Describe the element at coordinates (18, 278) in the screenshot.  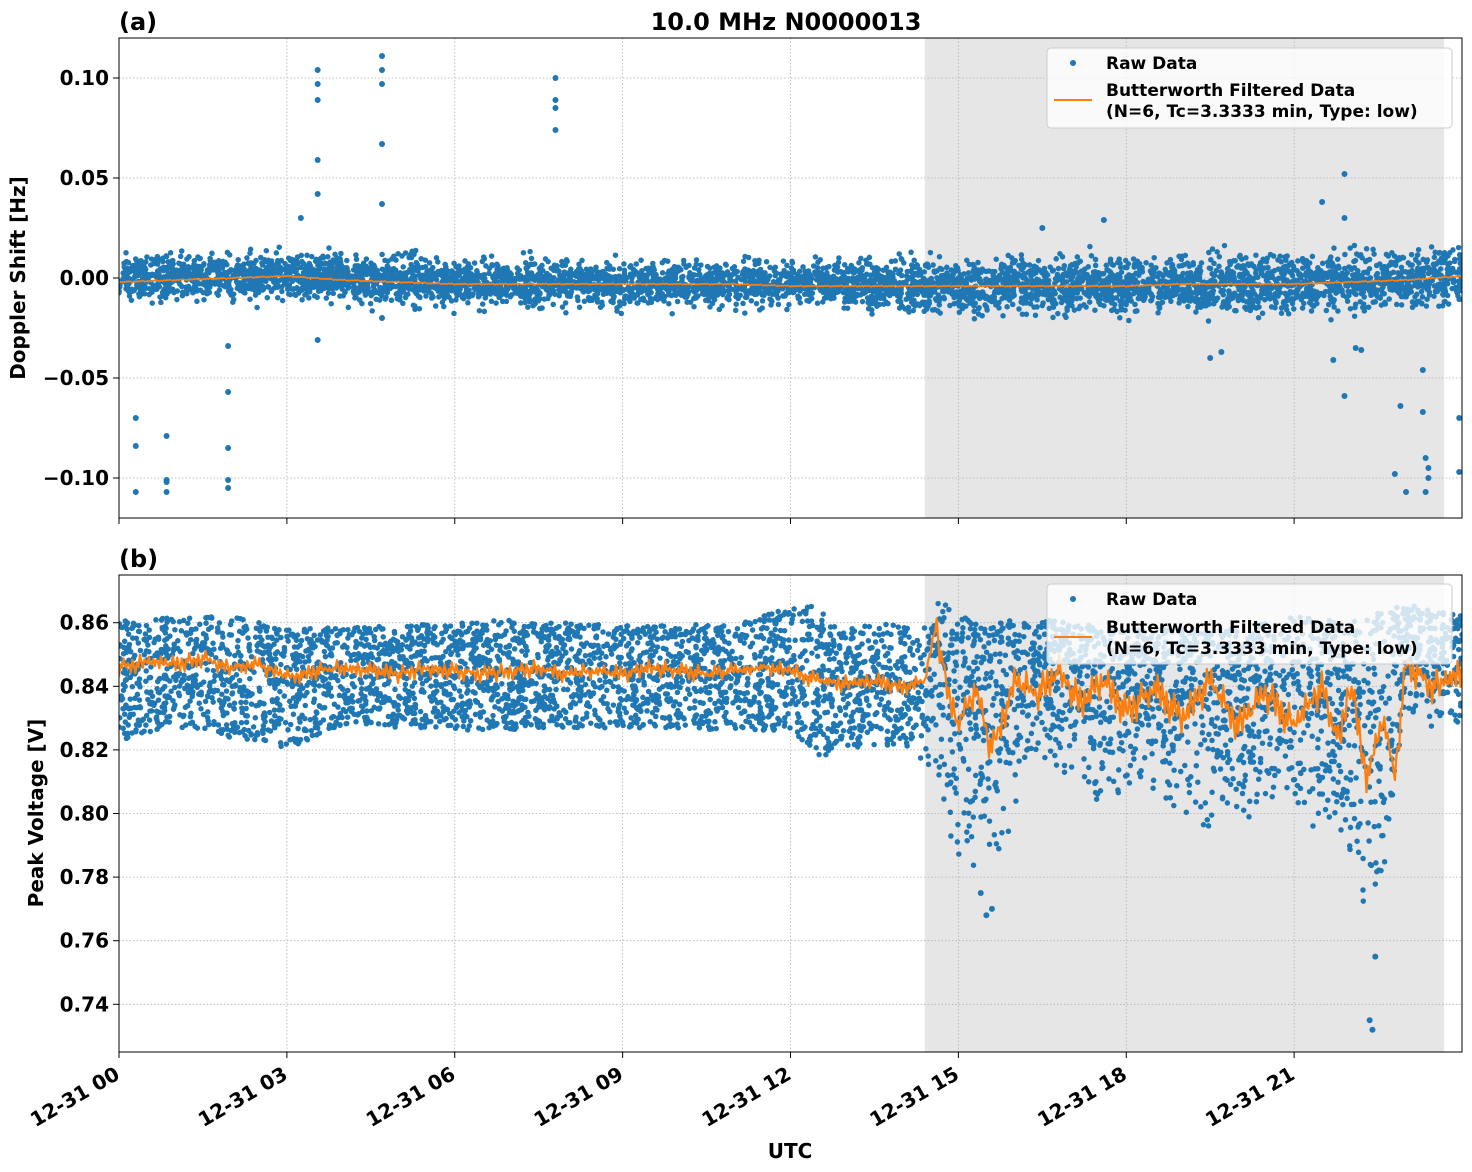
I see `panel-a-ylabel: Doppler Shift [Hz]` at that location.